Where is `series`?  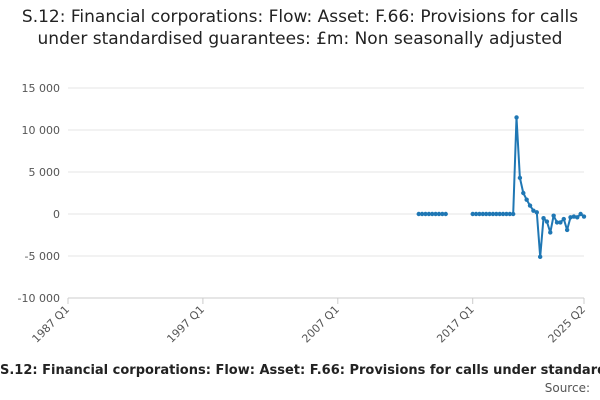 series is located at coordinates (501, 187).